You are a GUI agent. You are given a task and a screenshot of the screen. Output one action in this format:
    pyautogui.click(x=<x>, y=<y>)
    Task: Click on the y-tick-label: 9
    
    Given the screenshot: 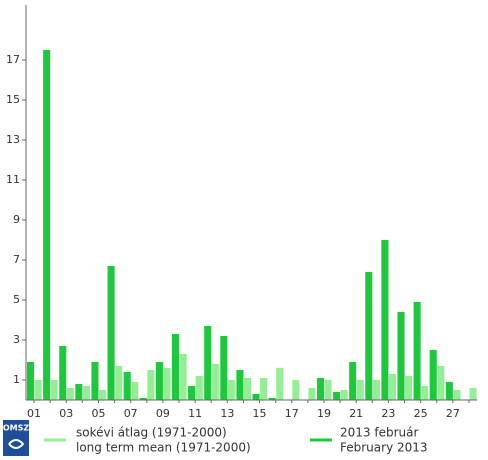 What is the action you would take?
    pyautogui.click(x=16, y=219)
    